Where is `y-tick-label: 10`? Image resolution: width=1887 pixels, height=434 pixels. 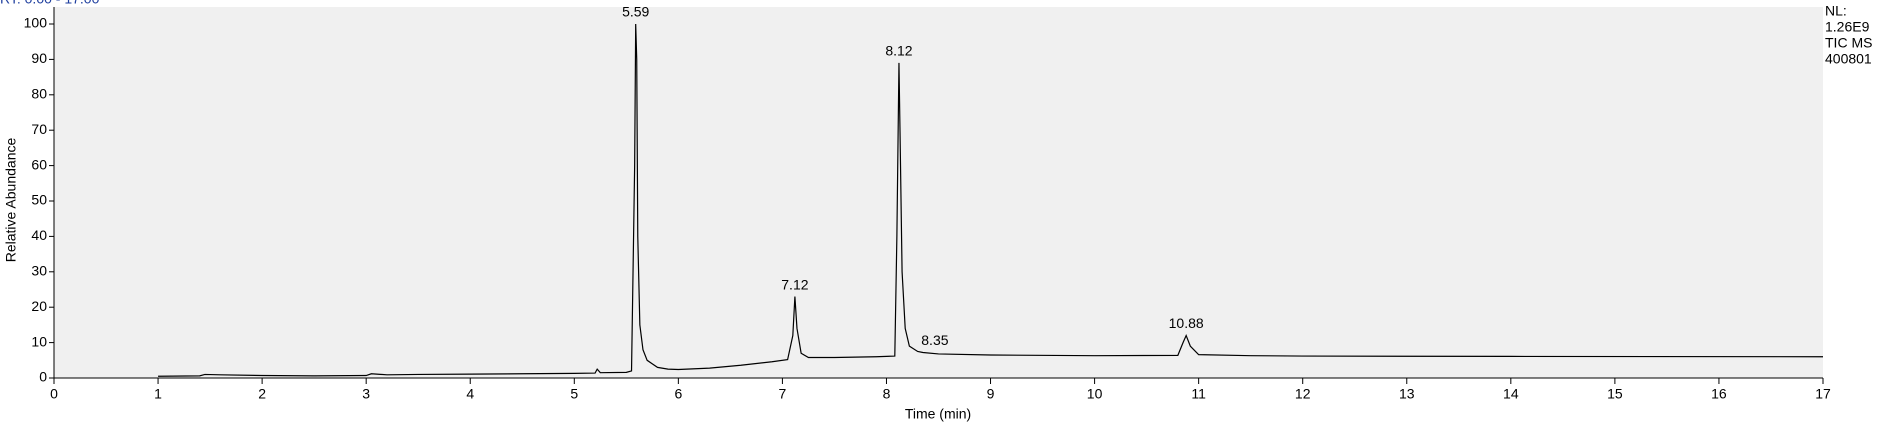 y-tick-label: 10 is located at coordinates (39, 341).